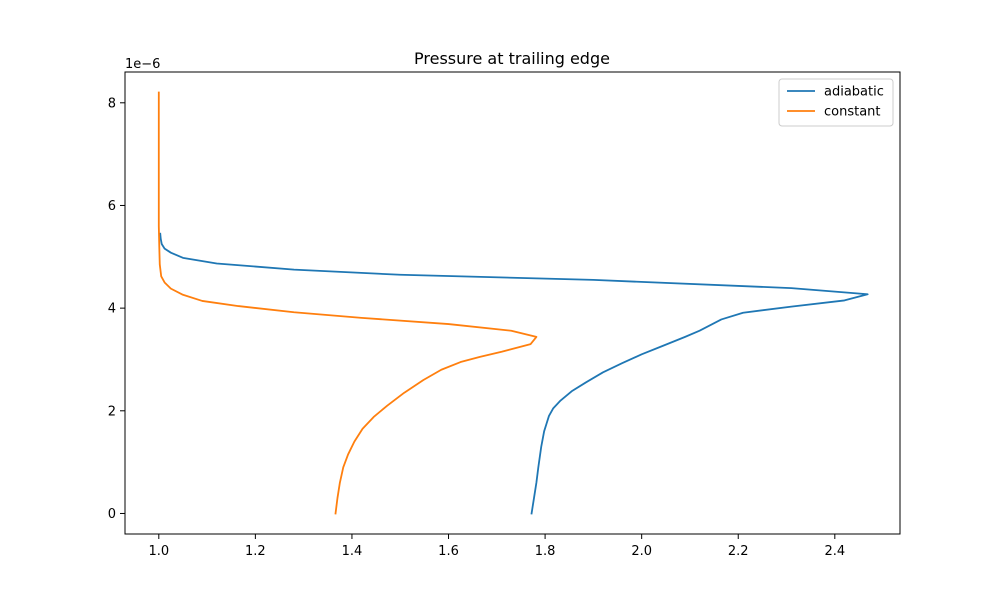 The height and width of the screenshot is (600, 1000). Describe the element at coordinates (112, 309) in the screenshot. I see `y-tick-label: 4` at that location.